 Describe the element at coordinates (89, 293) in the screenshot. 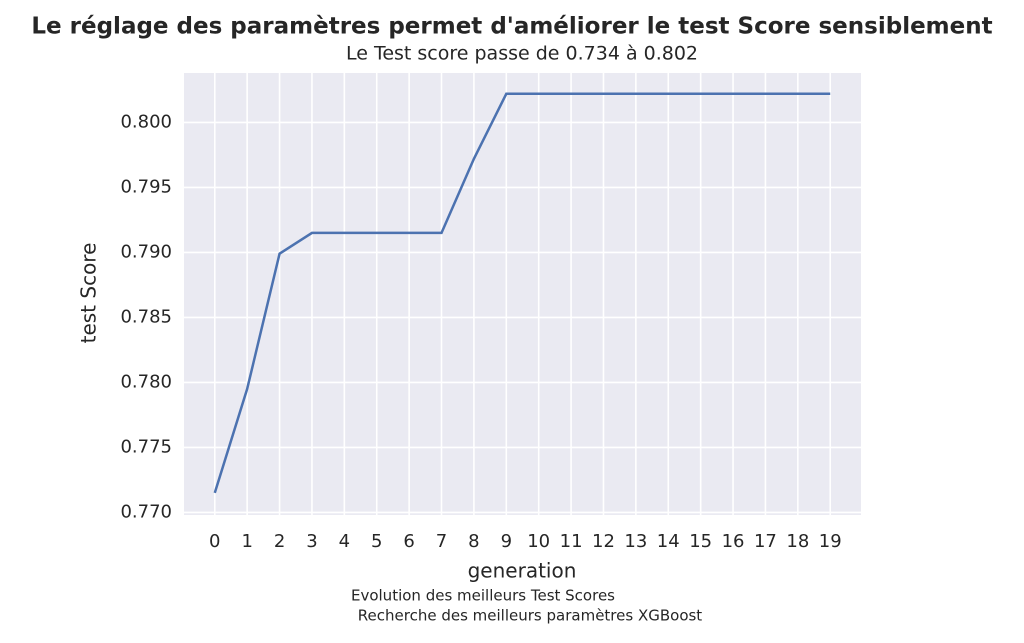

I see `y-axis-label: test Score` at that location.